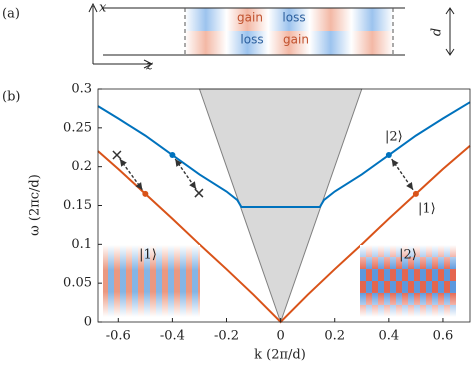  Describe the element at coordinates (35, 205) in the screenshot. I see `y-axis-label: ω (2πc/d)` at that location.